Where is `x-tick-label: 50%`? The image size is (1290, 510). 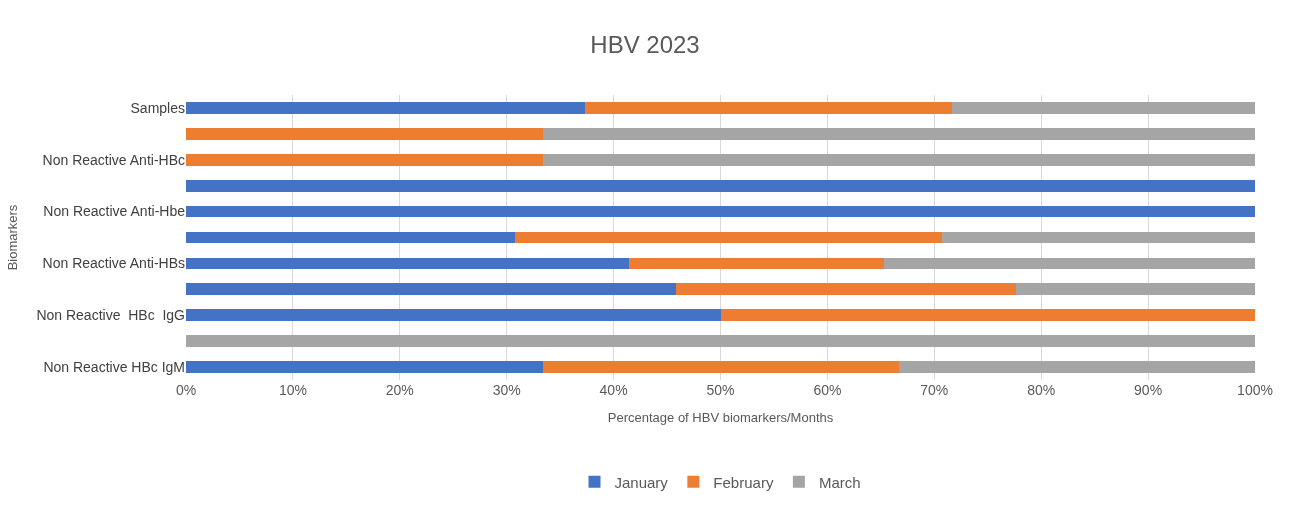
x-tick-label: 50% is located at coordinates (720, 390).